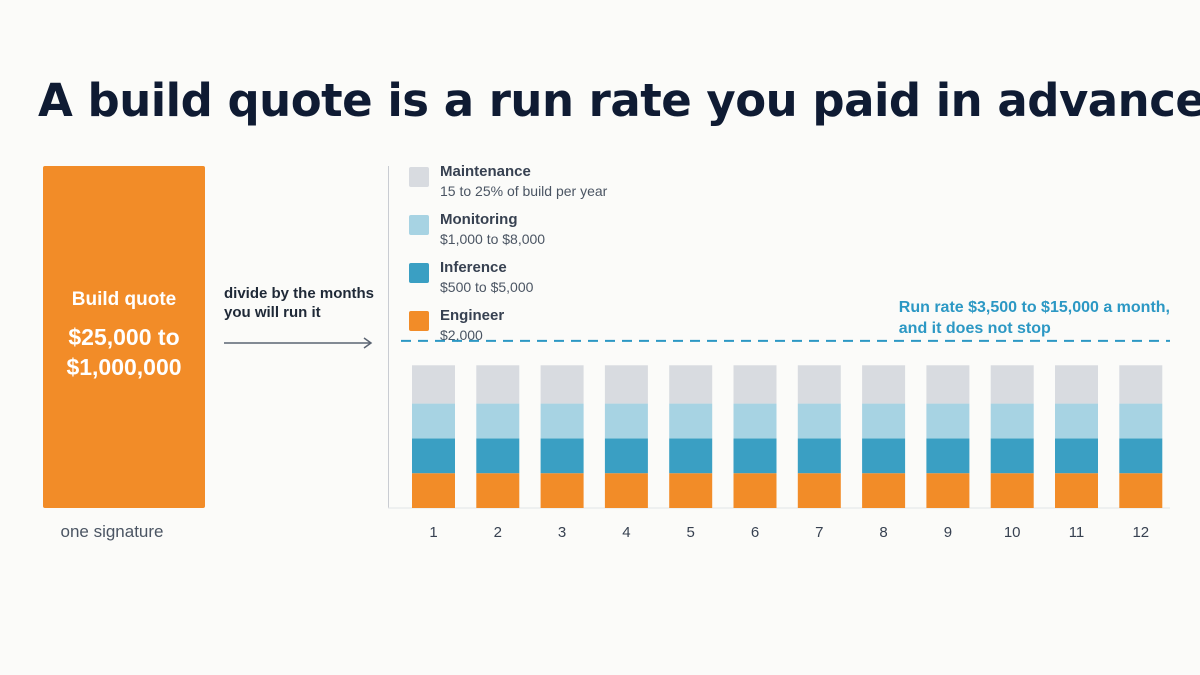 This screenshot has width=1200, height=675. What do you see at coordinates (493, 239) in the screenshot?
I see `legend-value: $1,000 to $8,000` at bounding box center [493, 239].